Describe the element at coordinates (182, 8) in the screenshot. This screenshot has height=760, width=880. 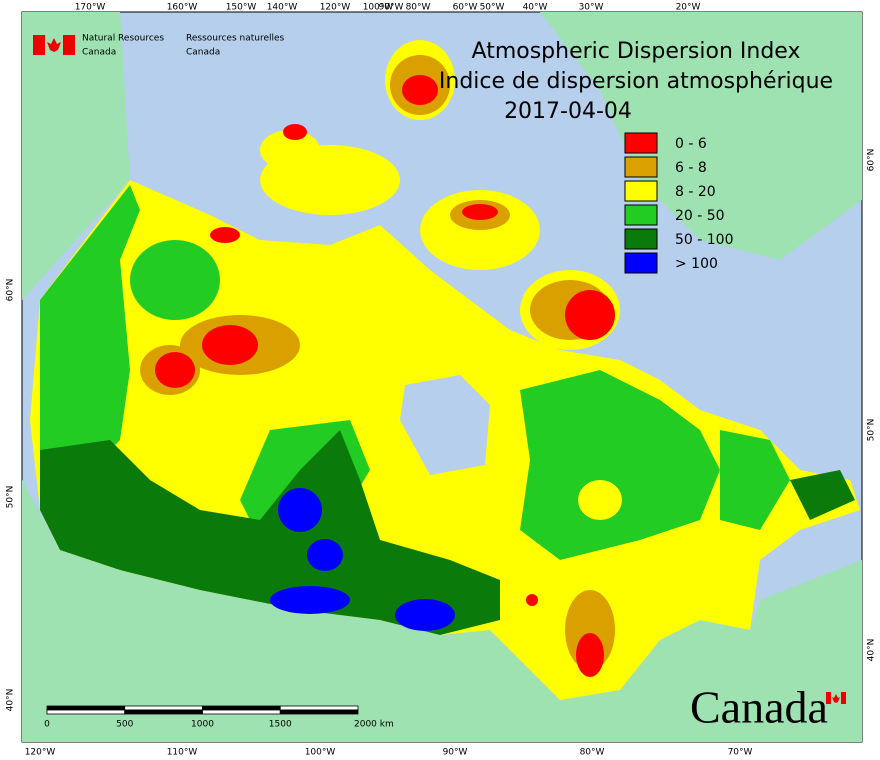
I see `lon-label: 160°W` at that location.